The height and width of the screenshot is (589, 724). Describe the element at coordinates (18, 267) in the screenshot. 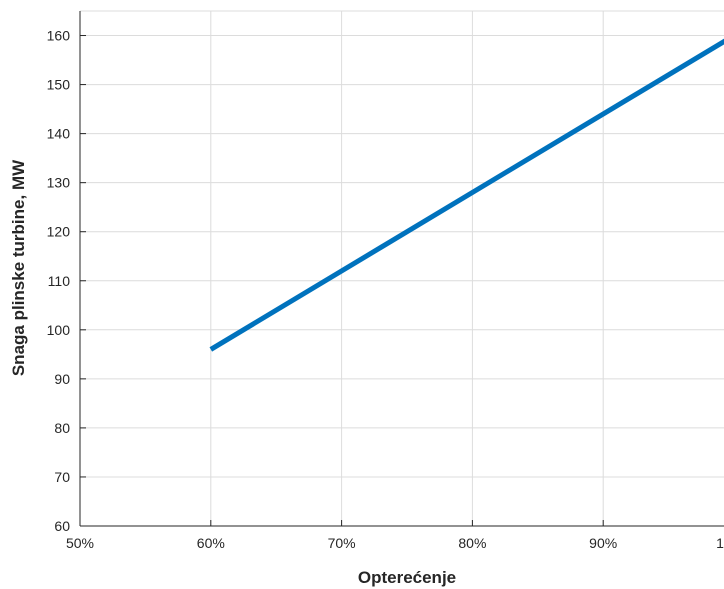

I see `y-axis-title: Snaga plinske turbine, MW` at that location.